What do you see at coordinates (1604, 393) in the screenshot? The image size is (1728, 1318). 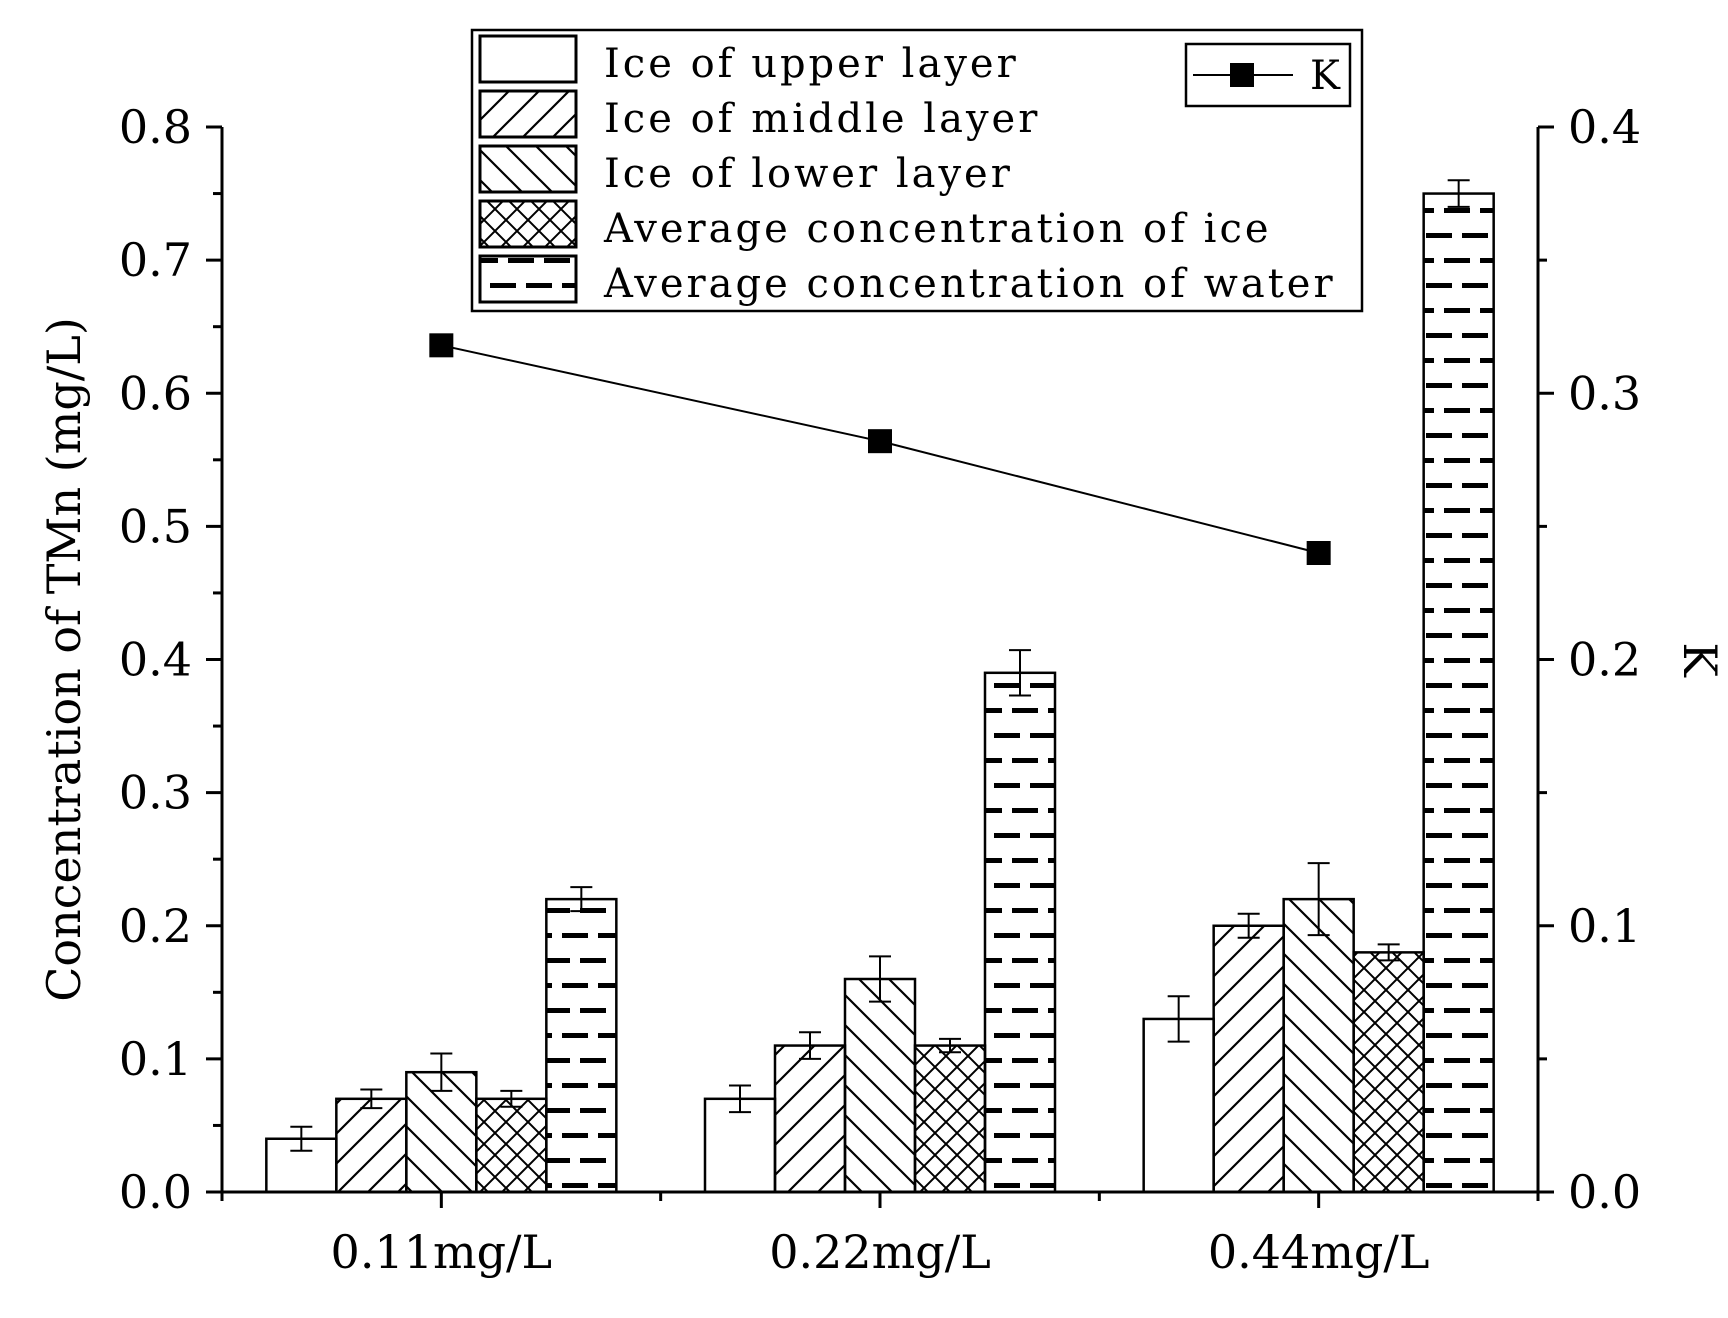 I see `y2-tick-label: 0.3` at bounding box center [1604, 393].